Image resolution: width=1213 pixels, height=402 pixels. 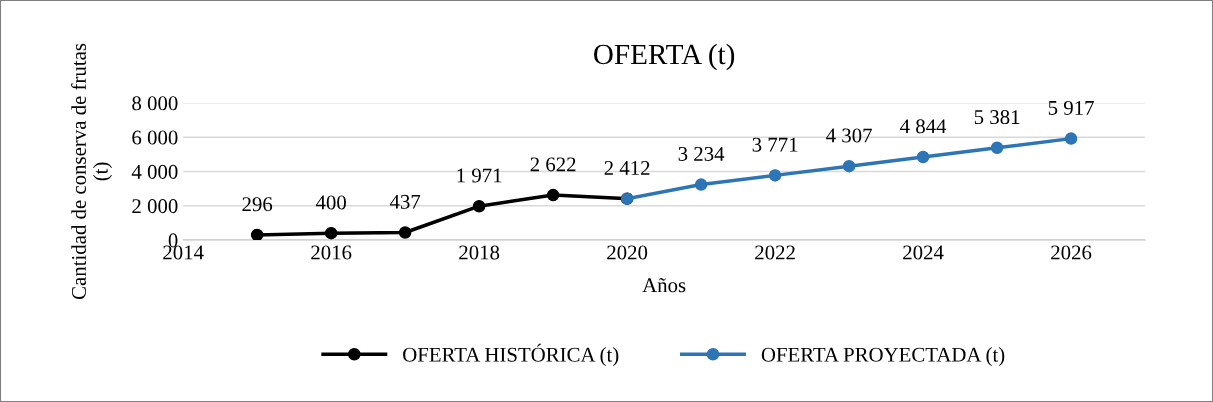 I want to click on data-label: 1 971, so click(x=479, y=175).